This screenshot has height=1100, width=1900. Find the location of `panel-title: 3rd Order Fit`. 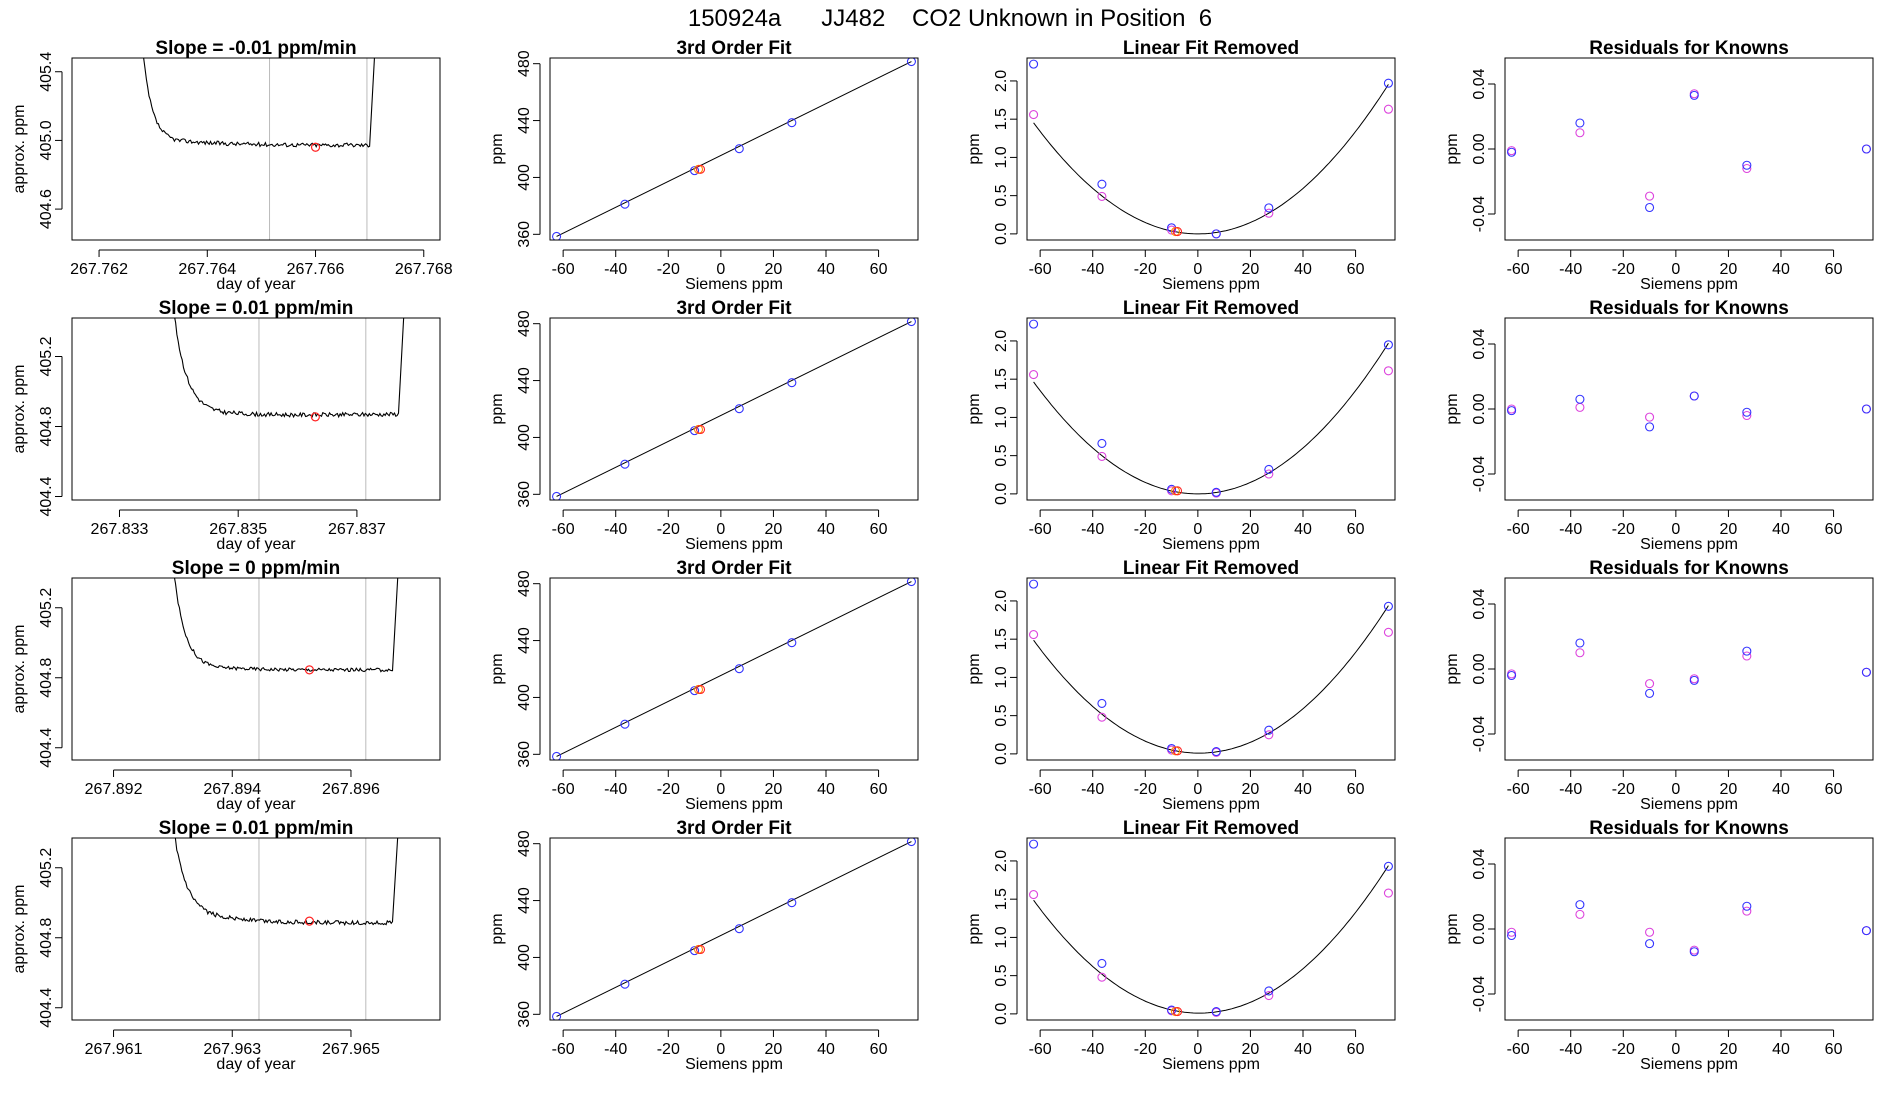

panel-title: 3rd Order Fit is located at coordinates (734, 48).